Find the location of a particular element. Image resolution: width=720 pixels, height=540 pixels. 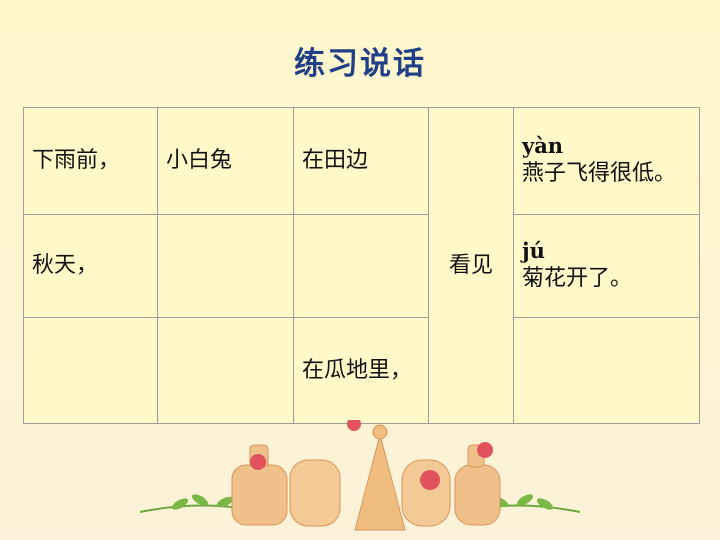

table-cell: 下雨前， is located at coordinates (90, 161).